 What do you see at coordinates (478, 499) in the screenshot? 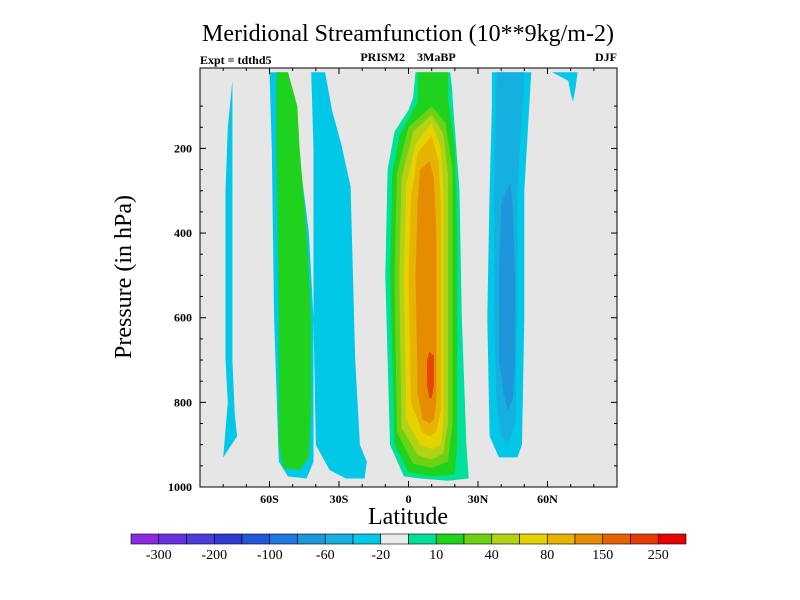
I see `x-tick-label: 30N` at bounding box center [478, 499].